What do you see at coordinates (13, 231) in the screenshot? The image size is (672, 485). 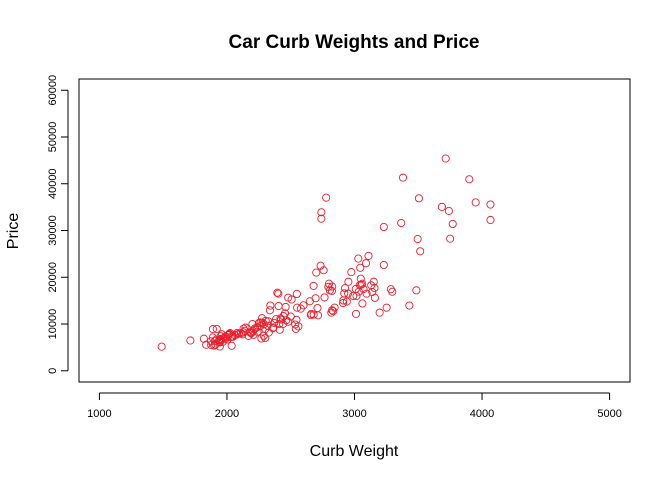 I see `y-axis-title: Price` at bounding box center [13, 231].